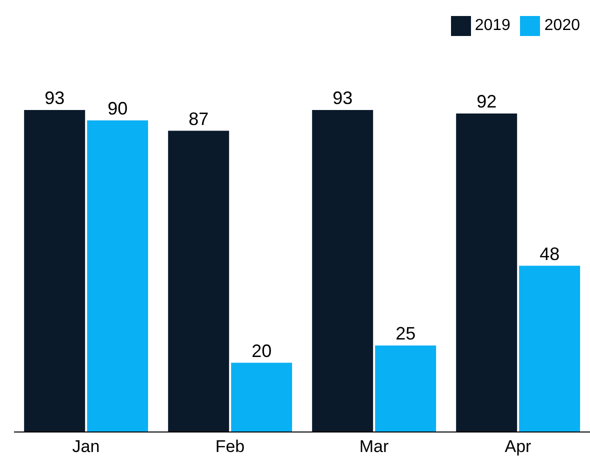 This screenshot has width=590, height=465. What do you see at coordinates (118, 108) in the screenshot?
I see `data-label: 90` at bounding box center [118, 108].